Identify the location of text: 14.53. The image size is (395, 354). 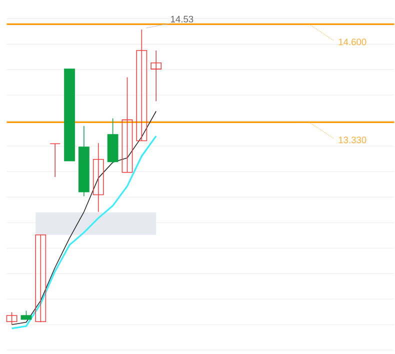
(182, 19).